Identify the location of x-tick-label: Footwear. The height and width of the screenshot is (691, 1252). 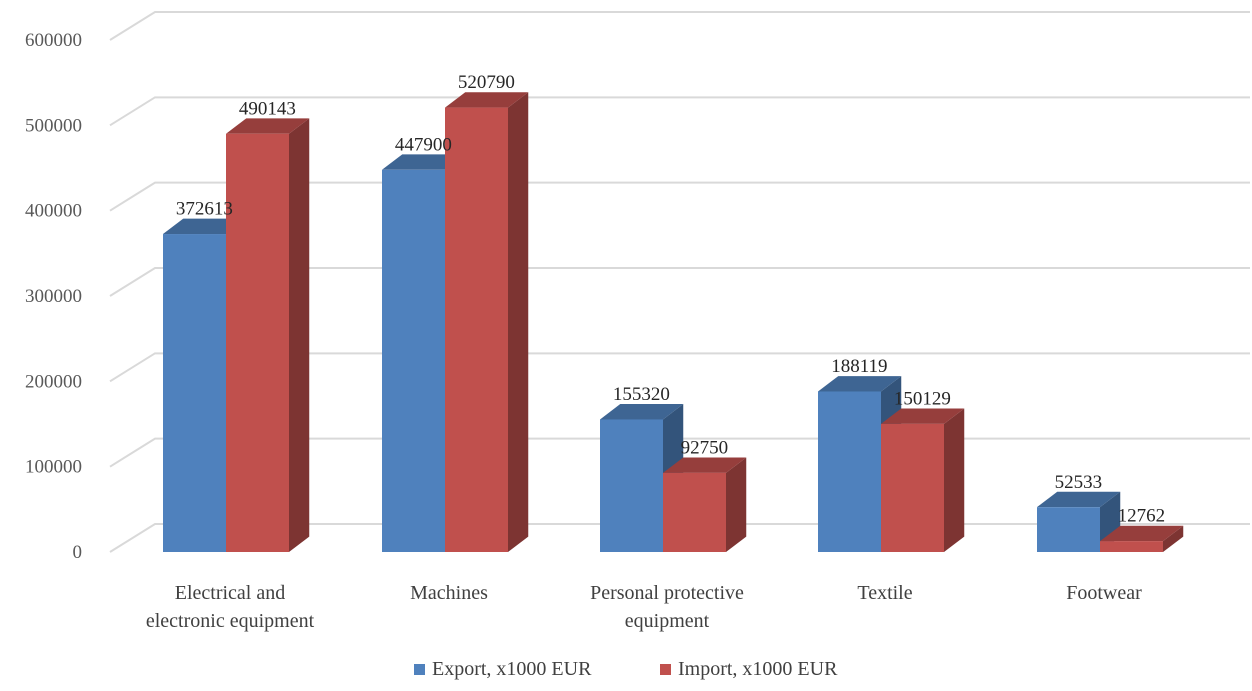
(1104, 593).